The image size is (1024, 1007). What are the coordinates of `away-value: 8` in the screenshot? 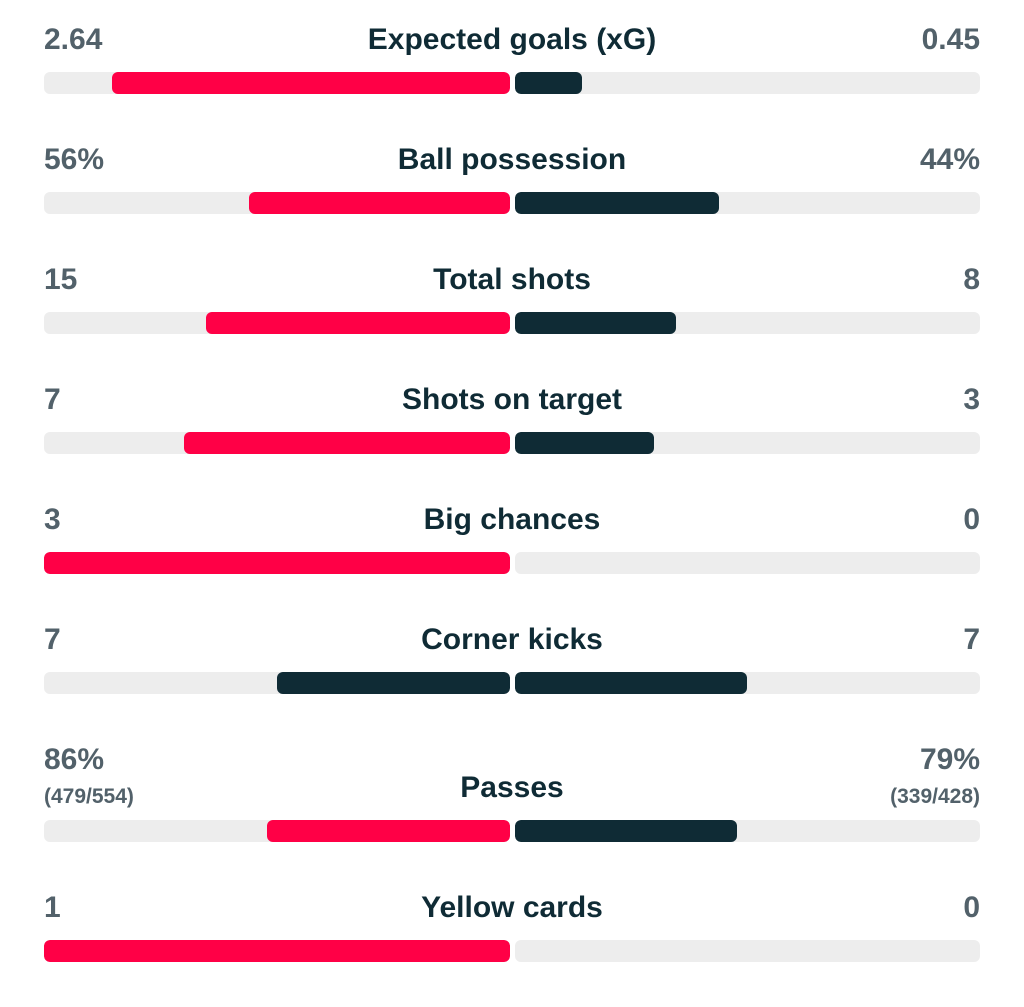 It's located at (971, 280).